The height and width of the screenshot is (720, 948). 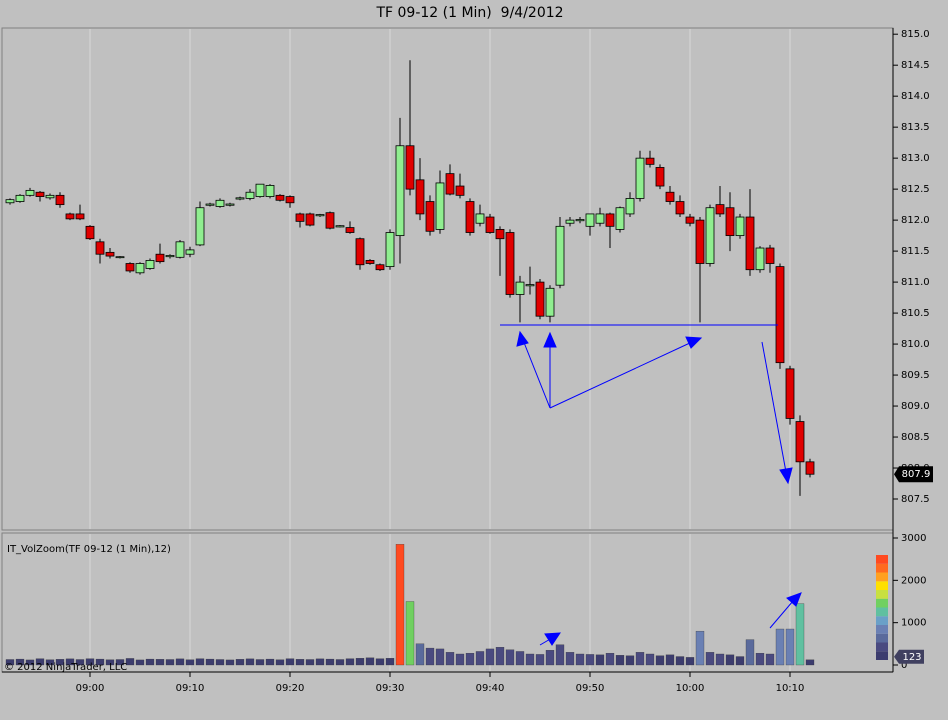 What do you see at coordinates (190, 688) in the screenshot?
I see `x-tick-label: 09:10` at bounding box center [190, 688].